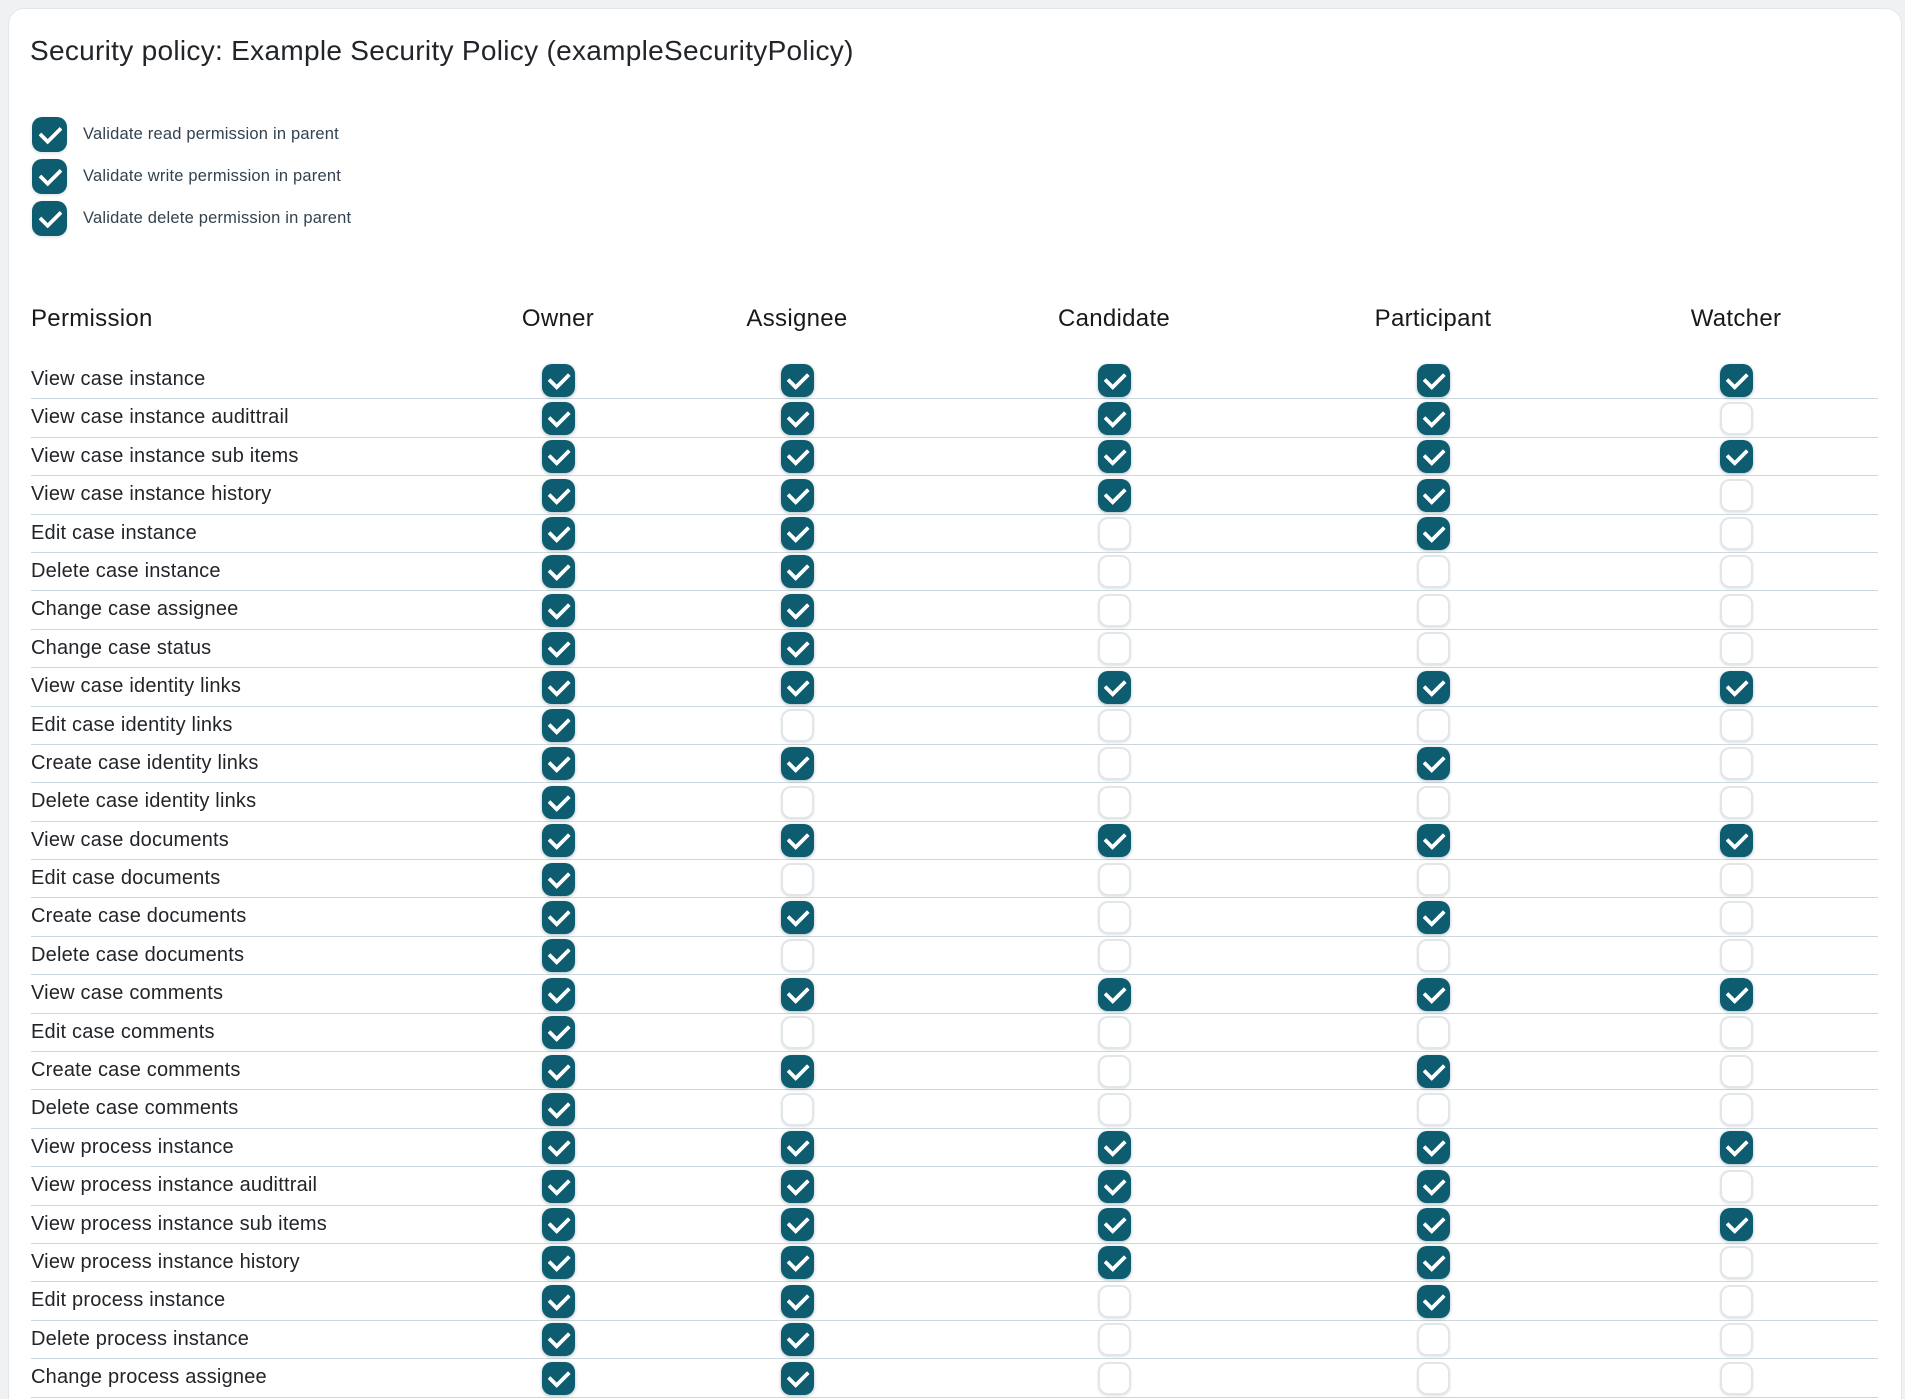  Describe the element at coordinates (49, 134) in the screenshot. I see `validate-read-checkbox` at that location.